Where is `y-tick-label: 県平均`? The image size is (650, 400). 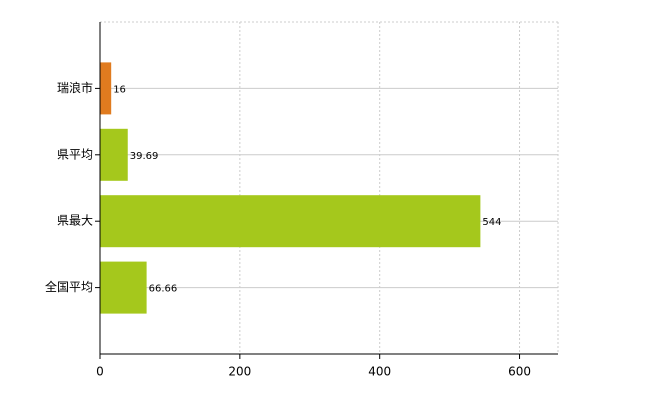 y-tick-label: 県平均 is located at coordinates (75, 154).